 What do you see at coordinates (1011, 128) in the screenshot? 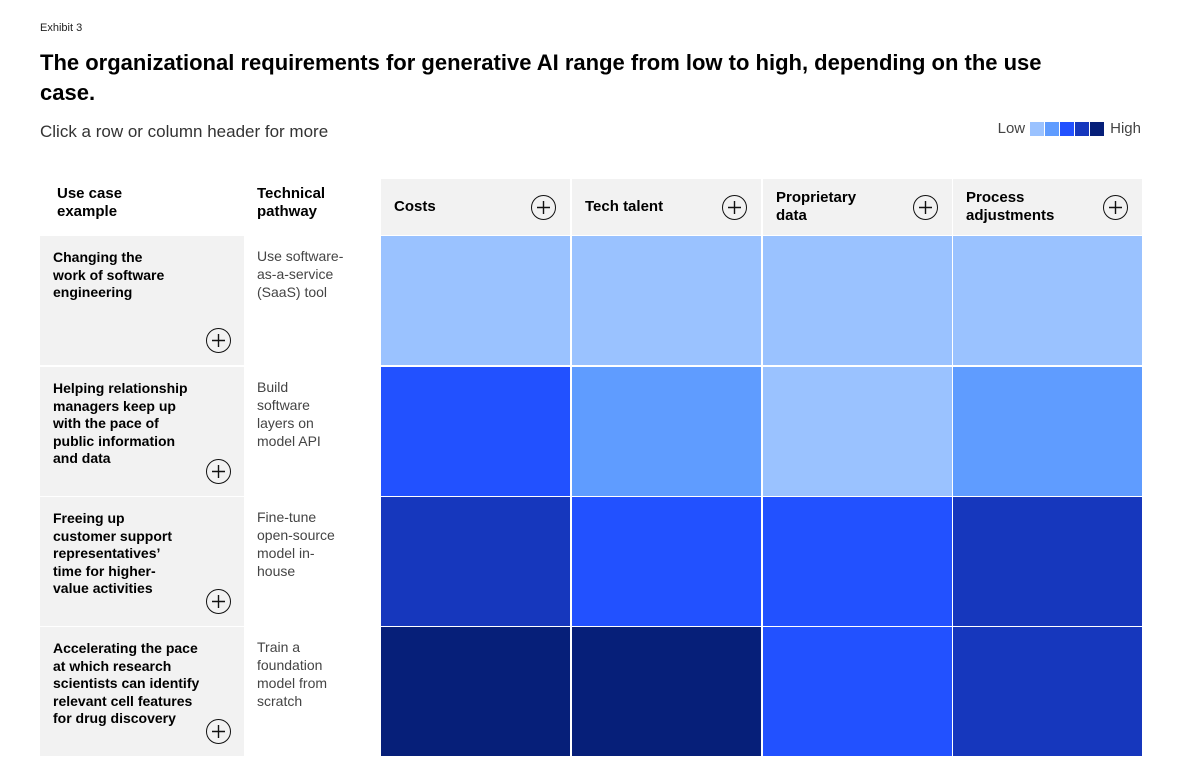
I see `legend-low-label: Low` at bounding box center [1011, 128].